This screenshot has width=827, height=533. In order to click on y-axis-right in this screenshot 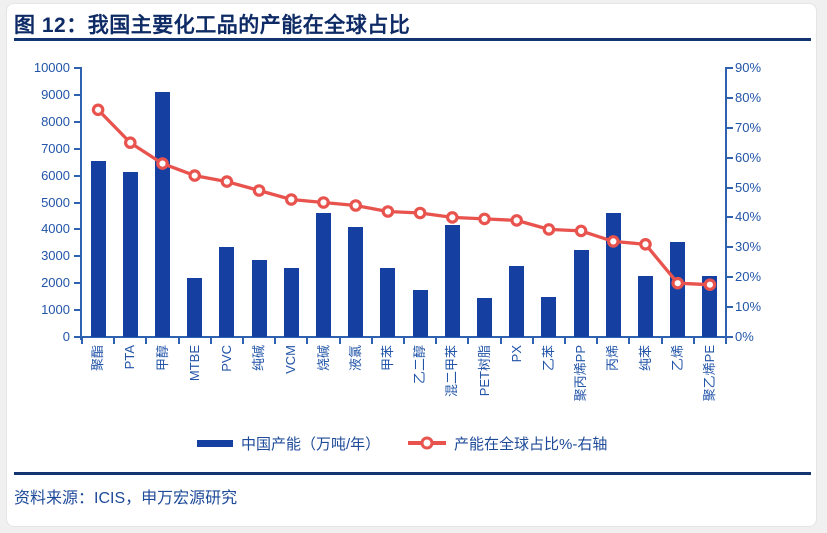, I will do `click(726, 203)`.